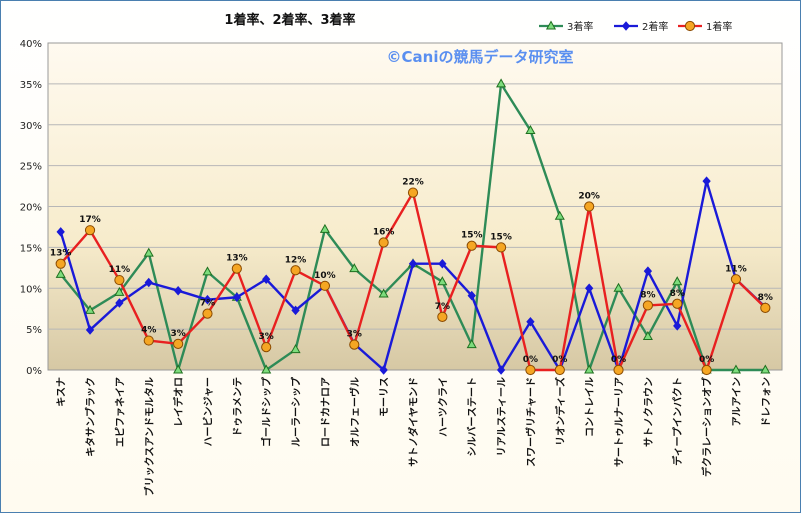  What do you see at coordinates (473, 417) in the screenshot?
I see `x-tick-label: シルバーステート` at bounding box center [473, 417].